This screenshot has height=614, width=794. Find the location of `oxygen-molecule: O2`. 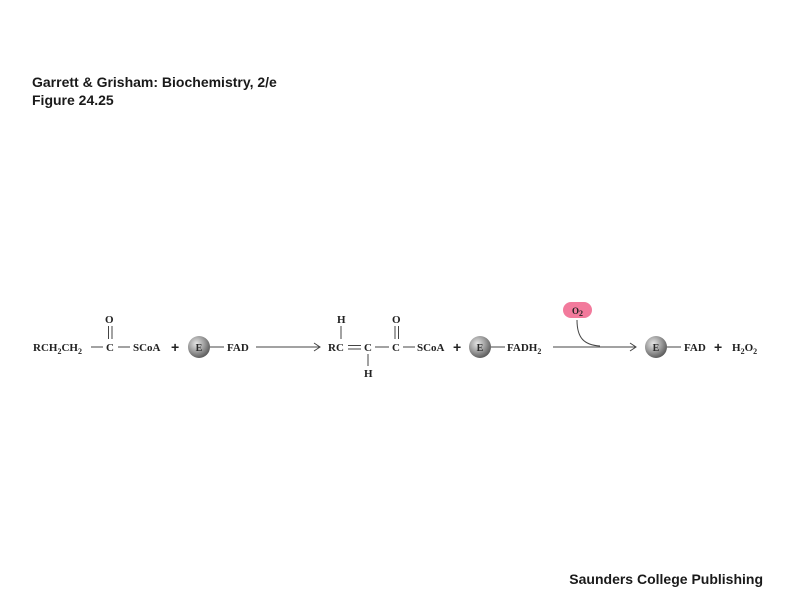

oxygen-molecule: O2 is located at coordinates (577, 310).